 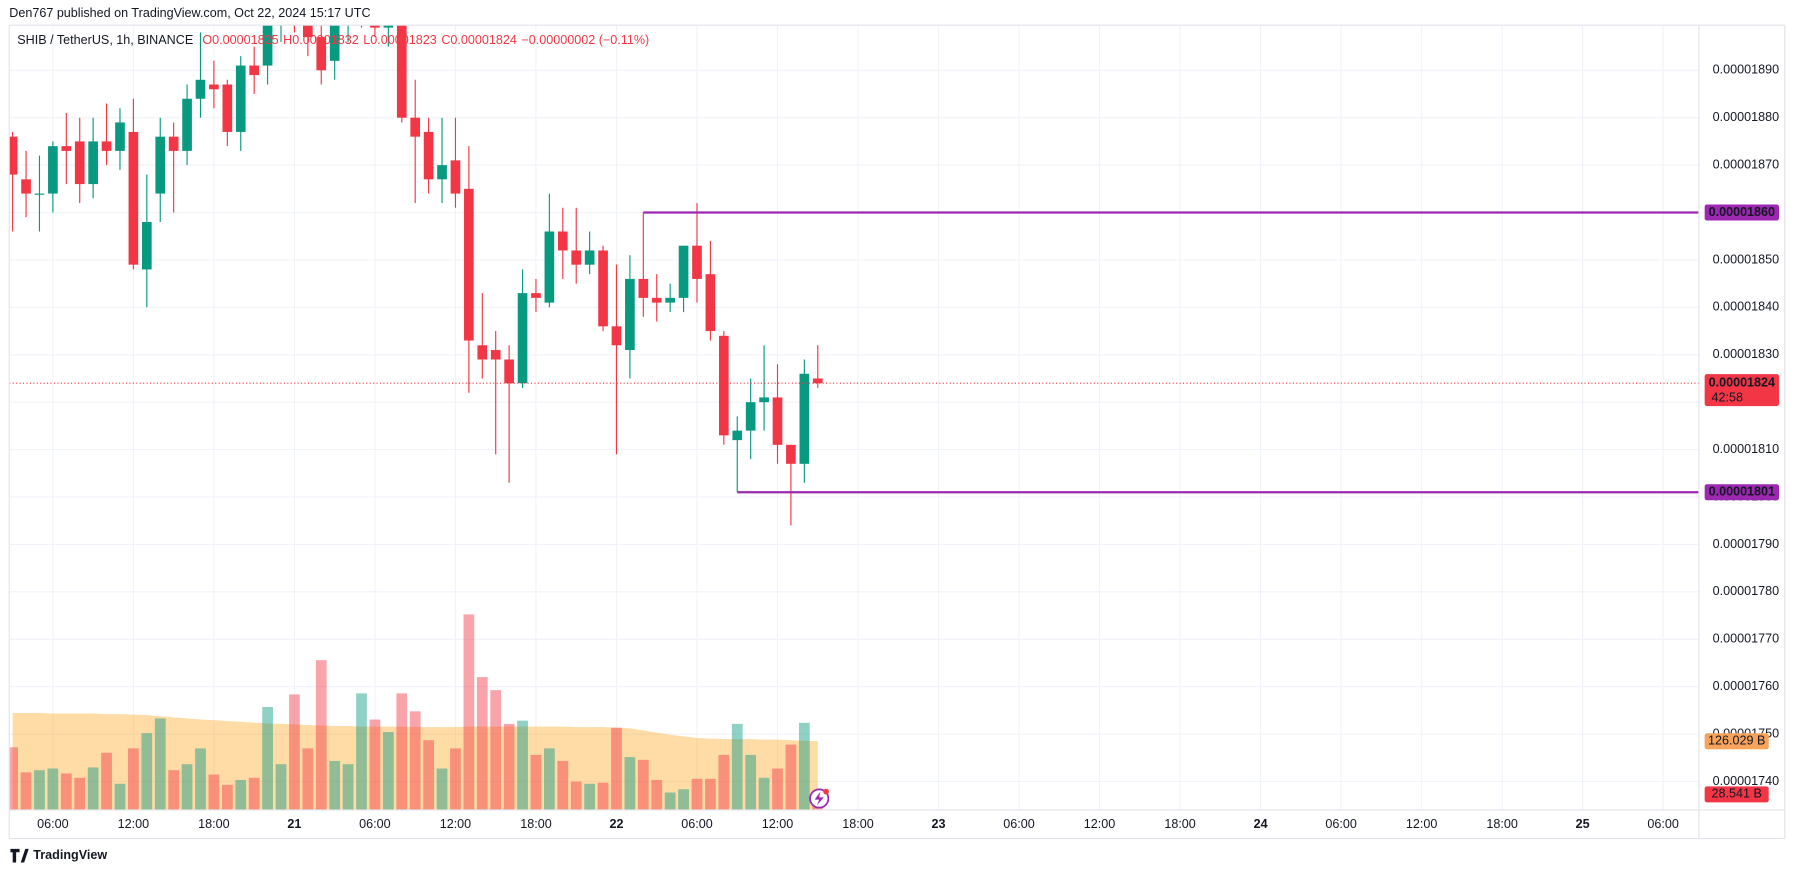 What do you see at coordinates (321, 41) in the screenshot?
I see `high-text: H0.00001832` at bounding box center [321, 41].